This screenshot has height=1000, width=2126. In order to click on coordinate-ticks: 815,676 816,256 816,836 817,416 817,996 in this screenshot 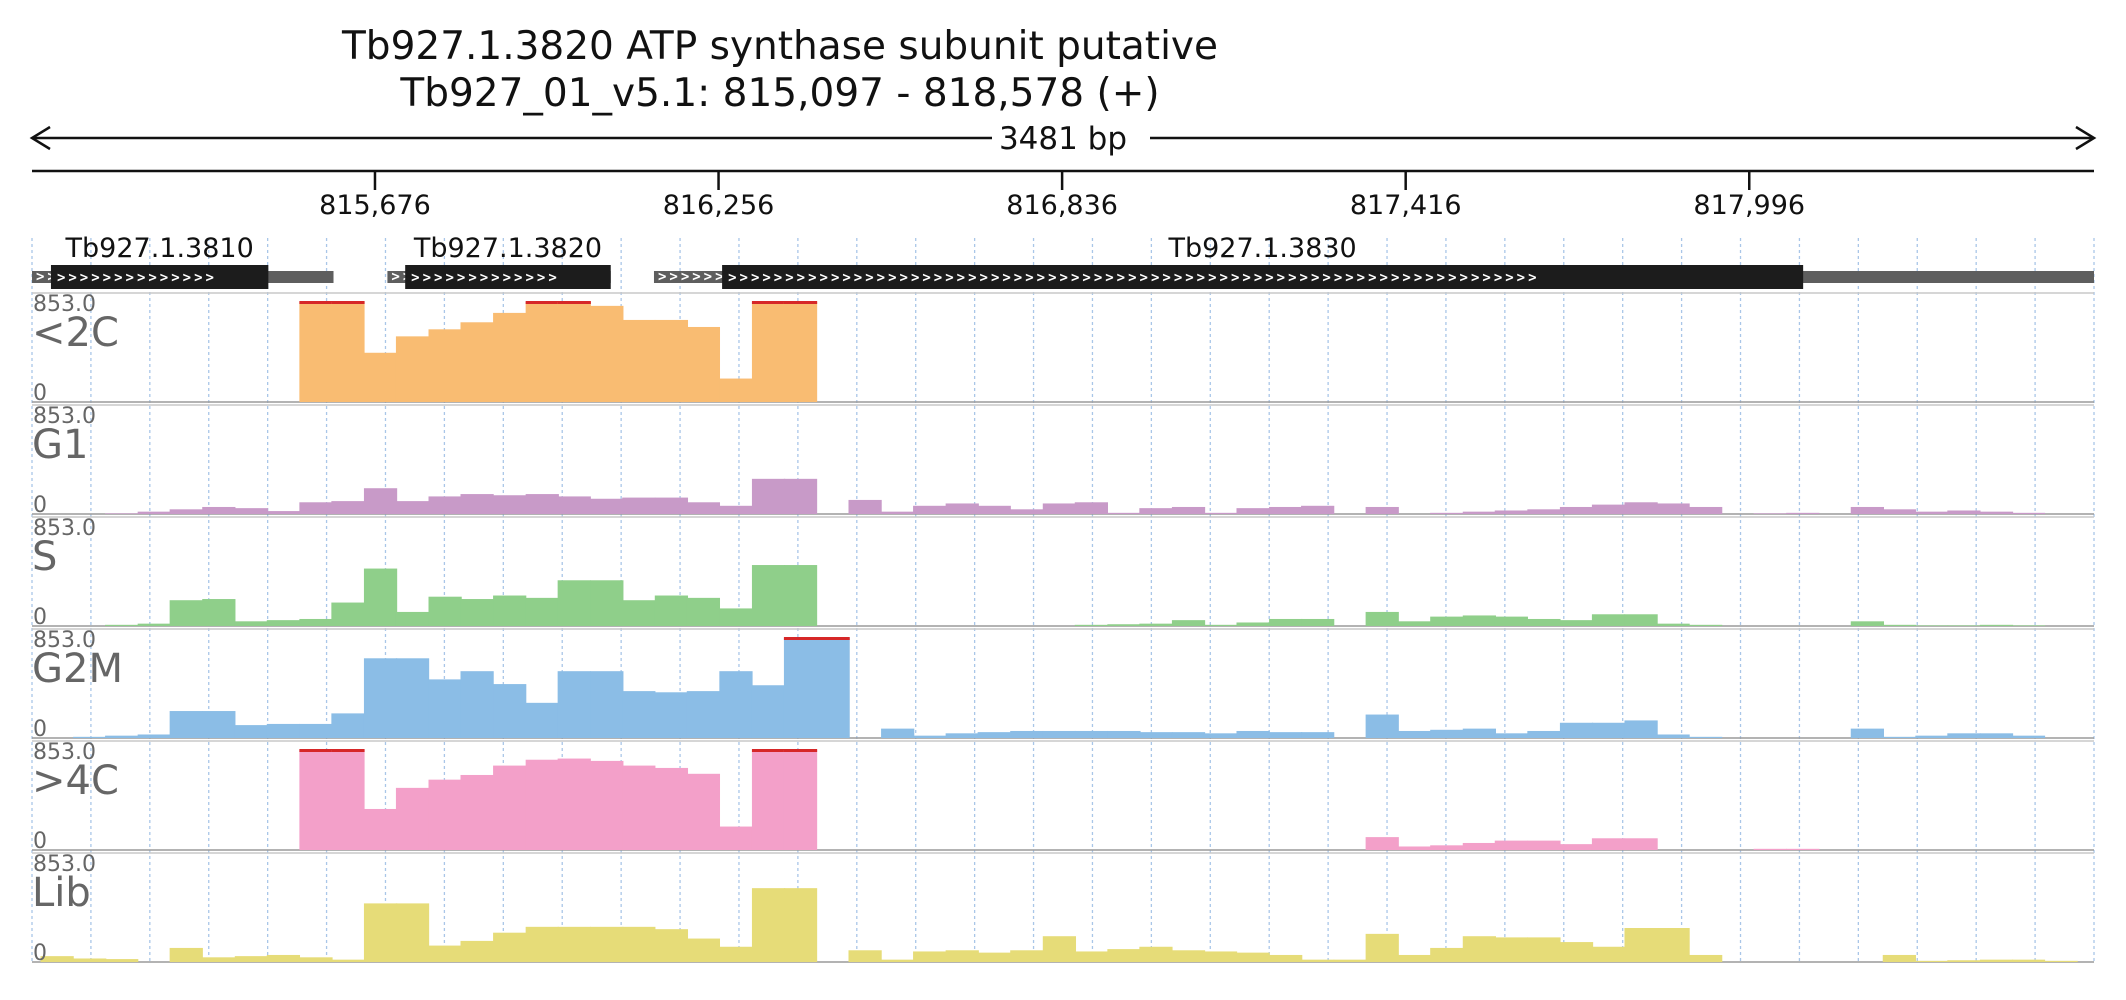, I will do `click(1062, 196)`.